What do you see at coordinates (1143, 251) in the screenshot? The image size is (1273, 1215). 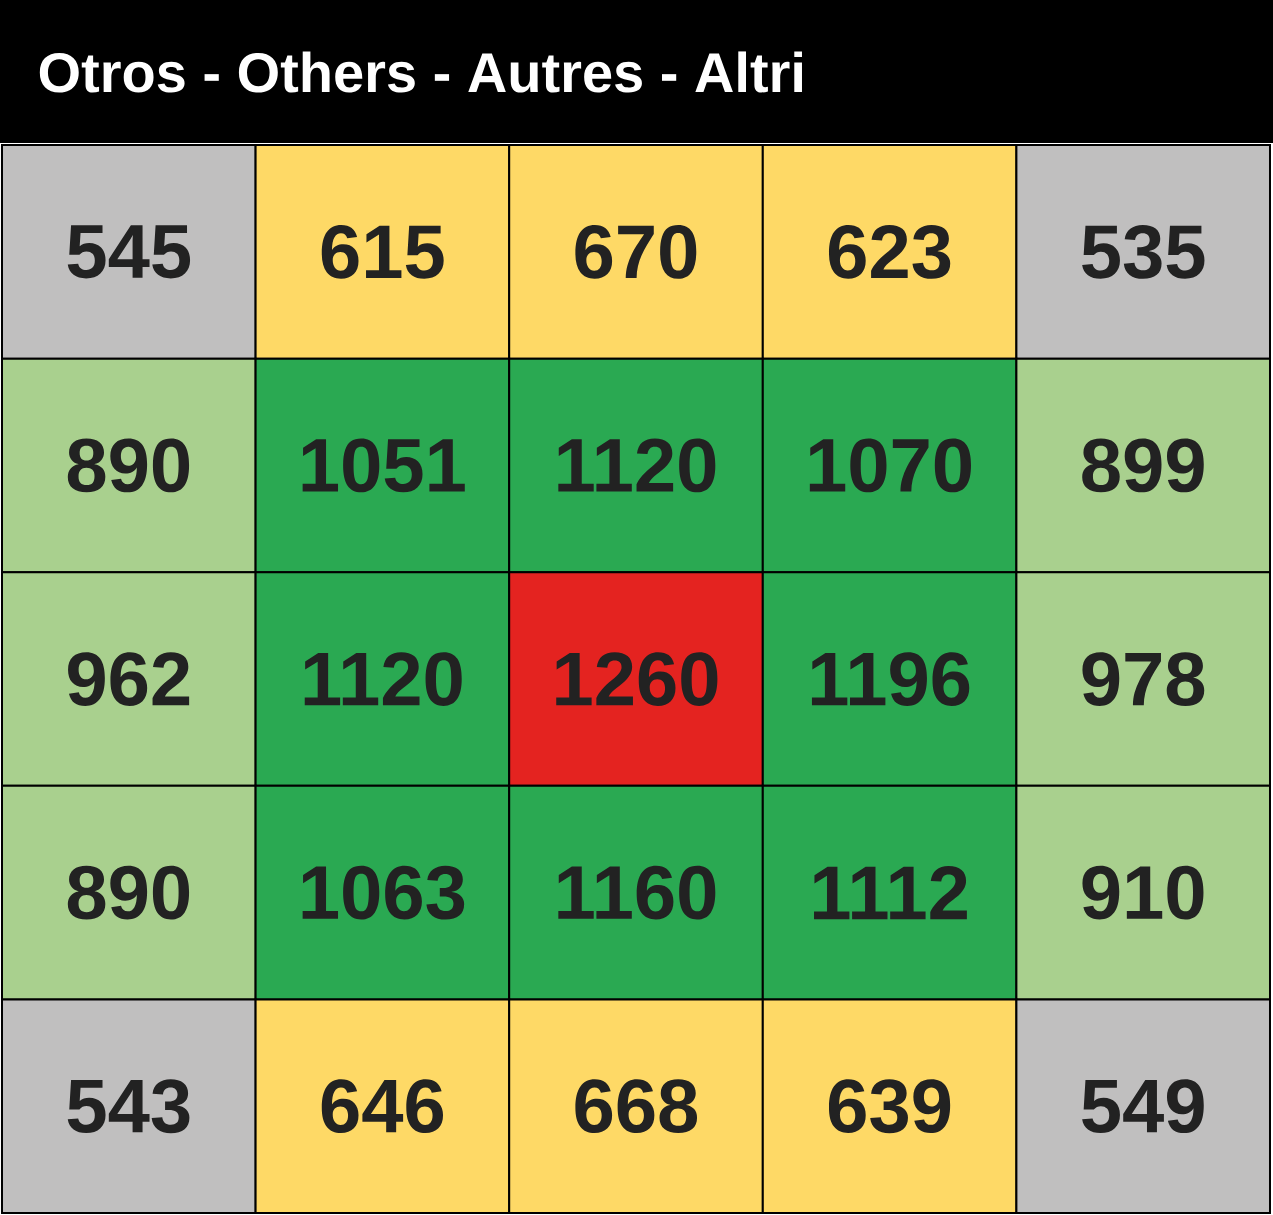 I see `data-label: 535` at bounding box center [1143, 251].